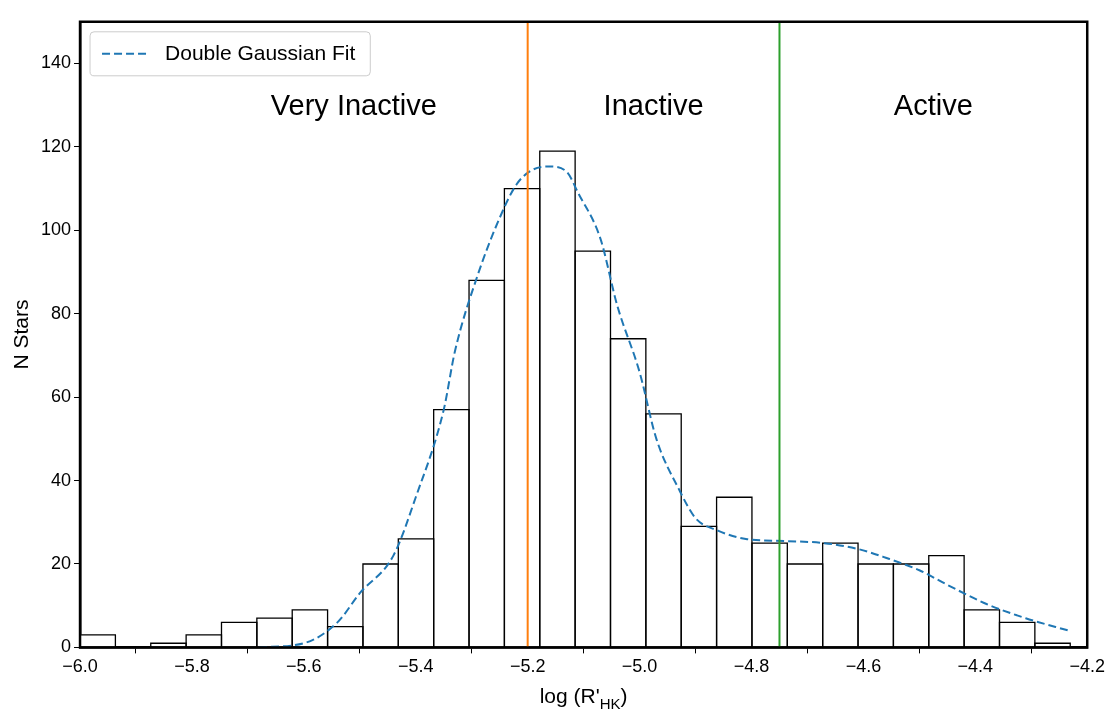 The image size is (1116, 721). What do you see at coordinates (751, 666) in the screenshot?
I see `x-tick-label: −4.8` at bounding box center [751, 666].